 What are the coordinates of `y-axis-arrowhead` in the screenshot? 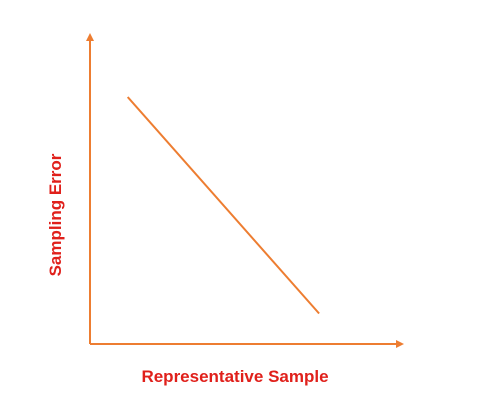 It's located at (90, 37).